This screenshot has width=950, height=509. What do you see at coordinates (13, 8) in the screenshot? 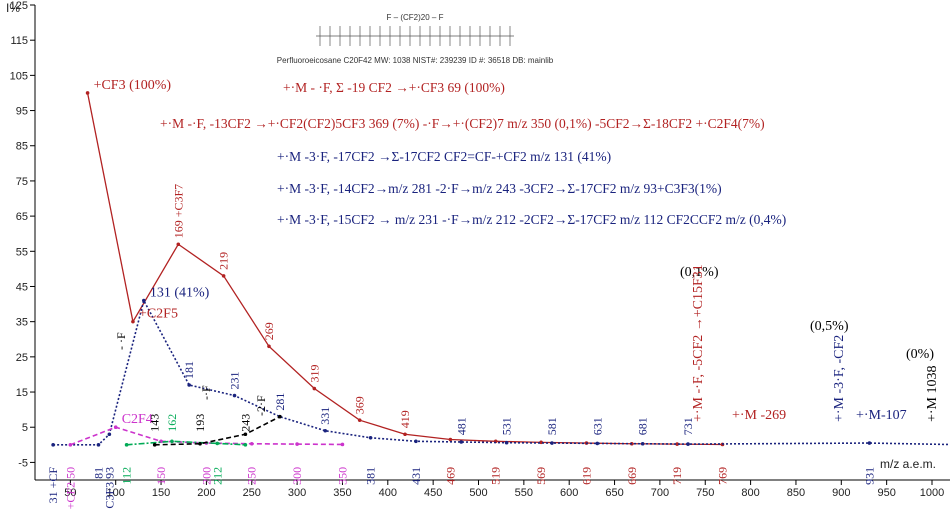
I see `y-axis-label: I%` at bounding box center [13, 8].